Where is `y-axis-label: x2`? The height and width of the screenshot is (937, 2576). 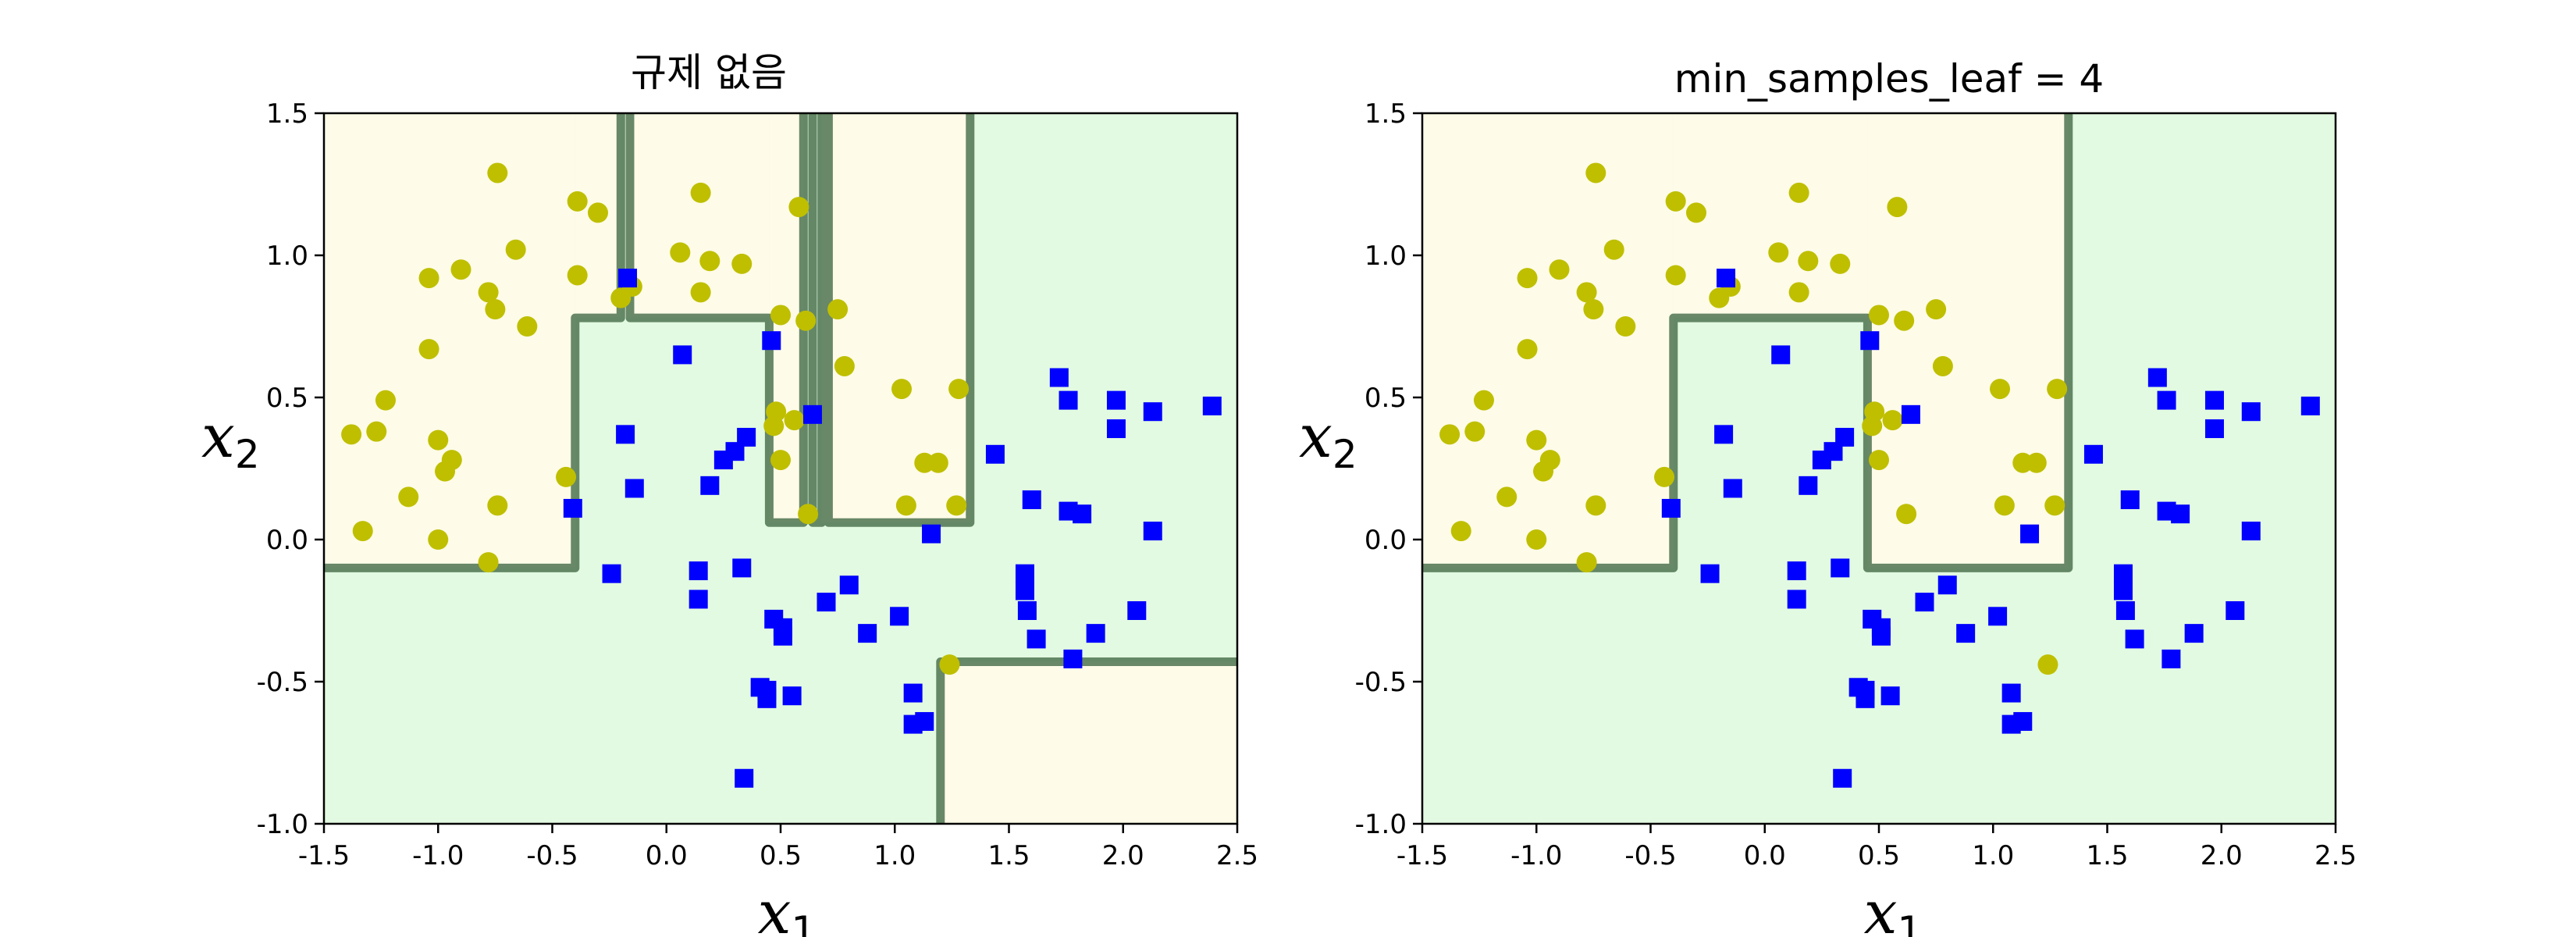 y-axis-label: x2 is located at coordinates (1328, 439).